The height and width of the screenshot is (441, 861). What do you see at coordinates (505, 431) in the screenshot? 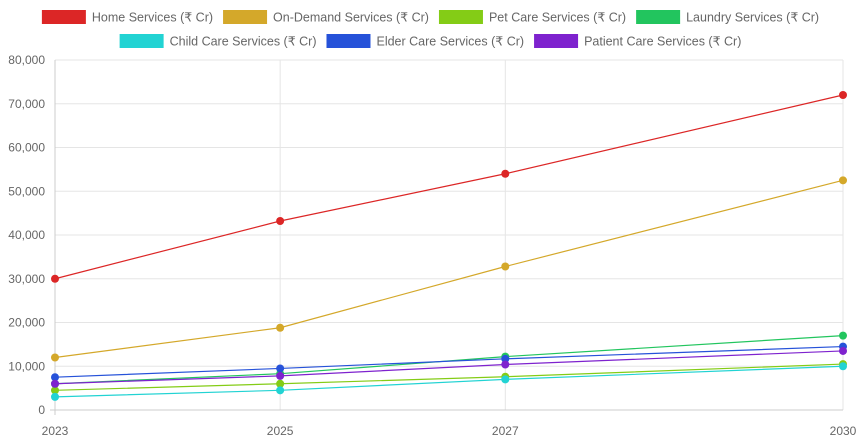
I see `x-tick-label: 2027` at bounding box center [505, 431].